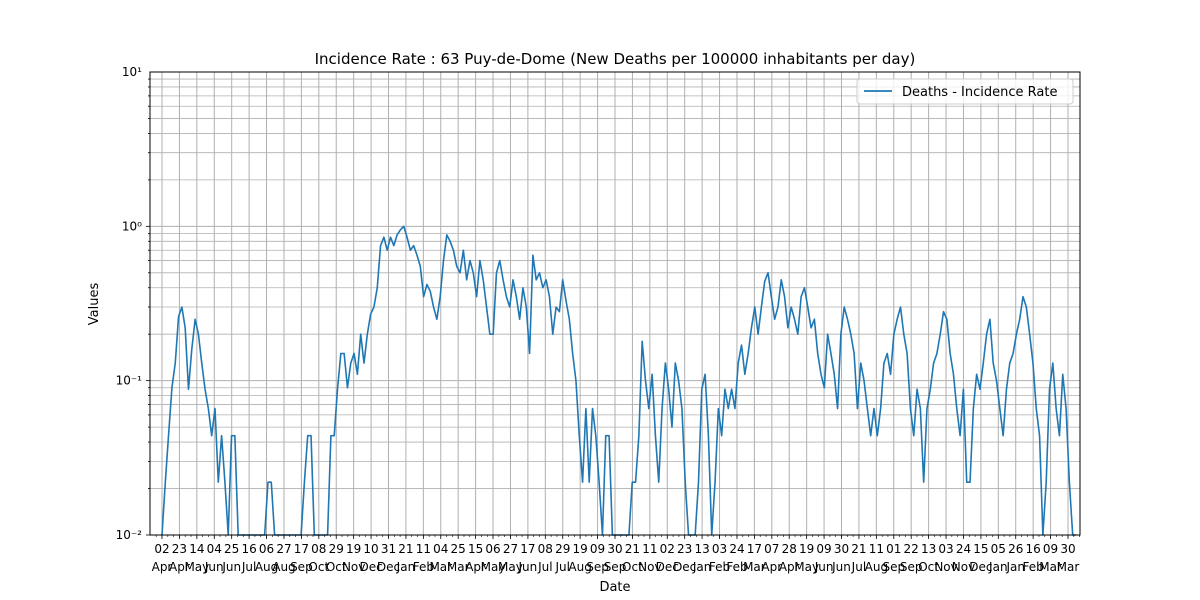 The height and width of the screenshot is (600, 1200). What do you see at coordinates (132, 226) in the screenshot?
I see `y-tick-label: 10⁰` at bounding box center [132, 226].